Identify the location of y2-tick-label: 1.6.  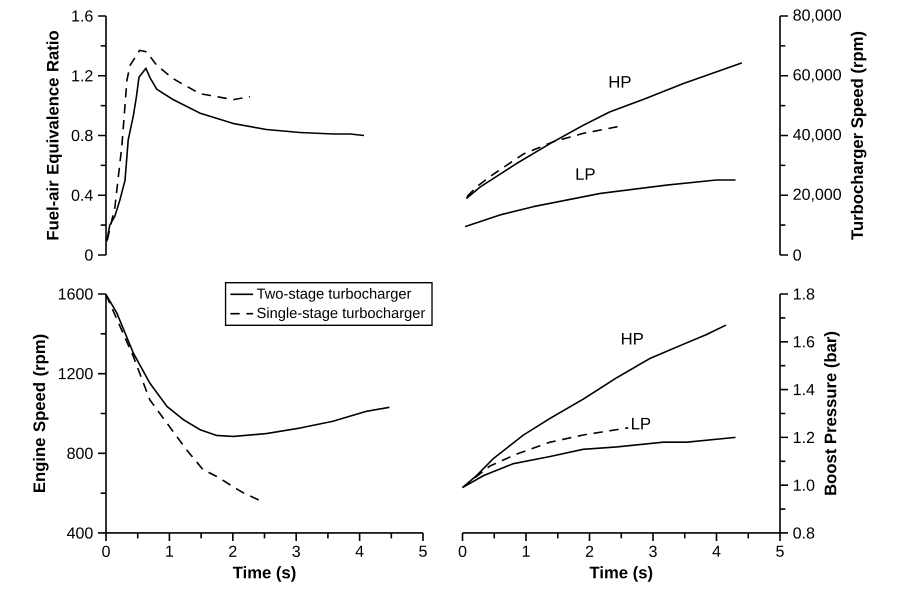
(804, 342).